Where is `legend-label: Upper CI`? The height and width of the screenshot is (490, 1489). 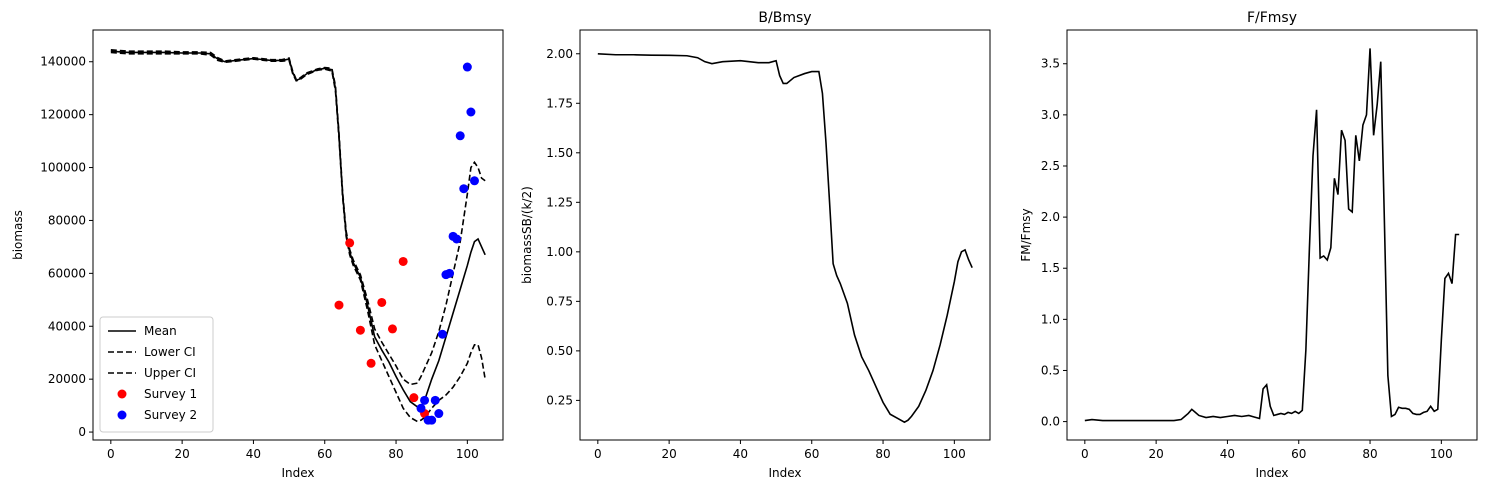 legend-label: Upper CI is located at coordinates (170, 373).